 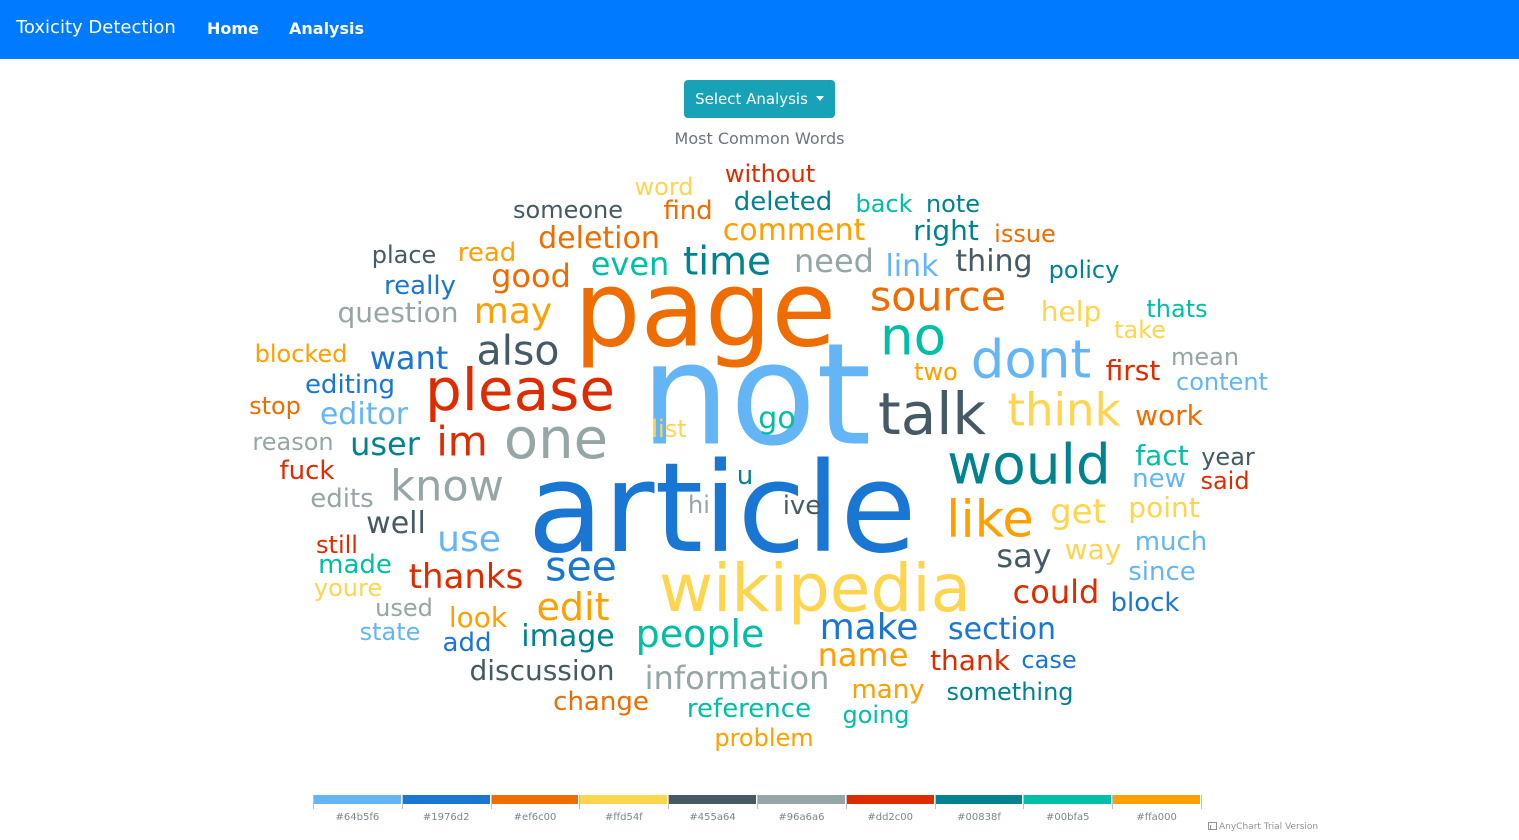 What do you see at coordinates (727, 262) in the screenshot?
I see `cloud-word: time` at bounding box center [727, 262].